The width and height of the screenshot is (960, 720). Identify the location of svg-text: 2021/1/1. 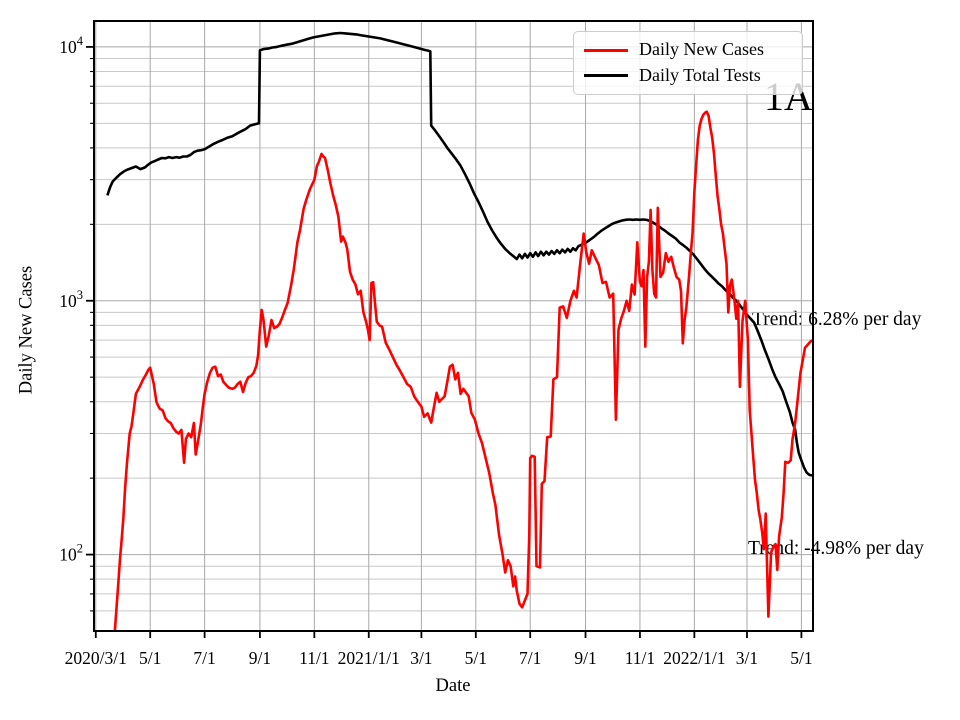
(369, 658).